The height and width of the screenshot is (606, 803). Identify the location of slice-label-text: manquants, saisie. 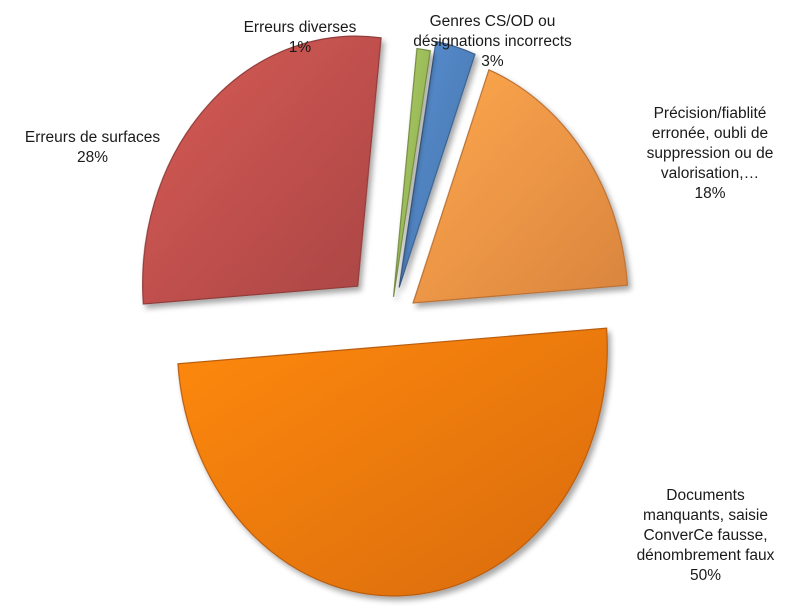
(705, 515).